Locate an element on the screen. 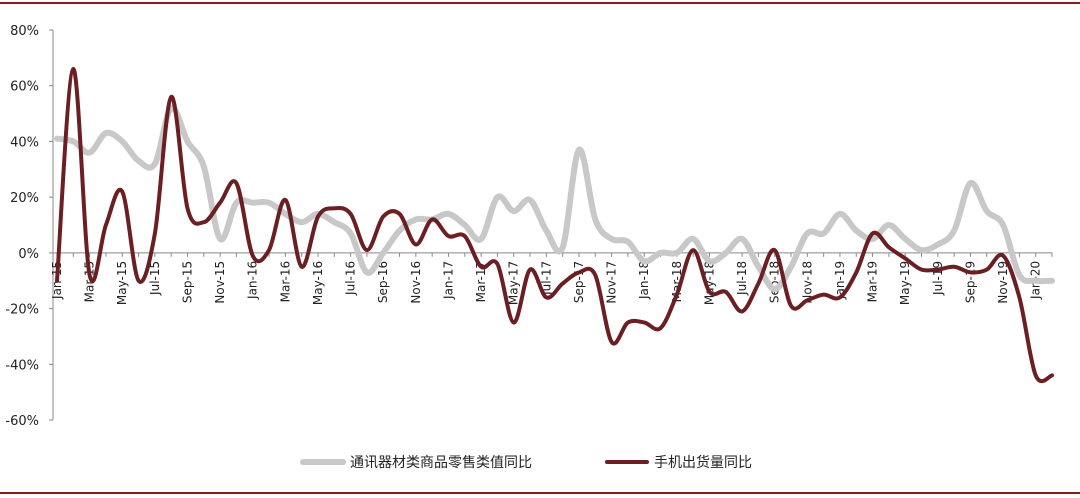 The image size is (1080, 498). x-tick-label: Sep-18 is located at coordinates (775, 282).